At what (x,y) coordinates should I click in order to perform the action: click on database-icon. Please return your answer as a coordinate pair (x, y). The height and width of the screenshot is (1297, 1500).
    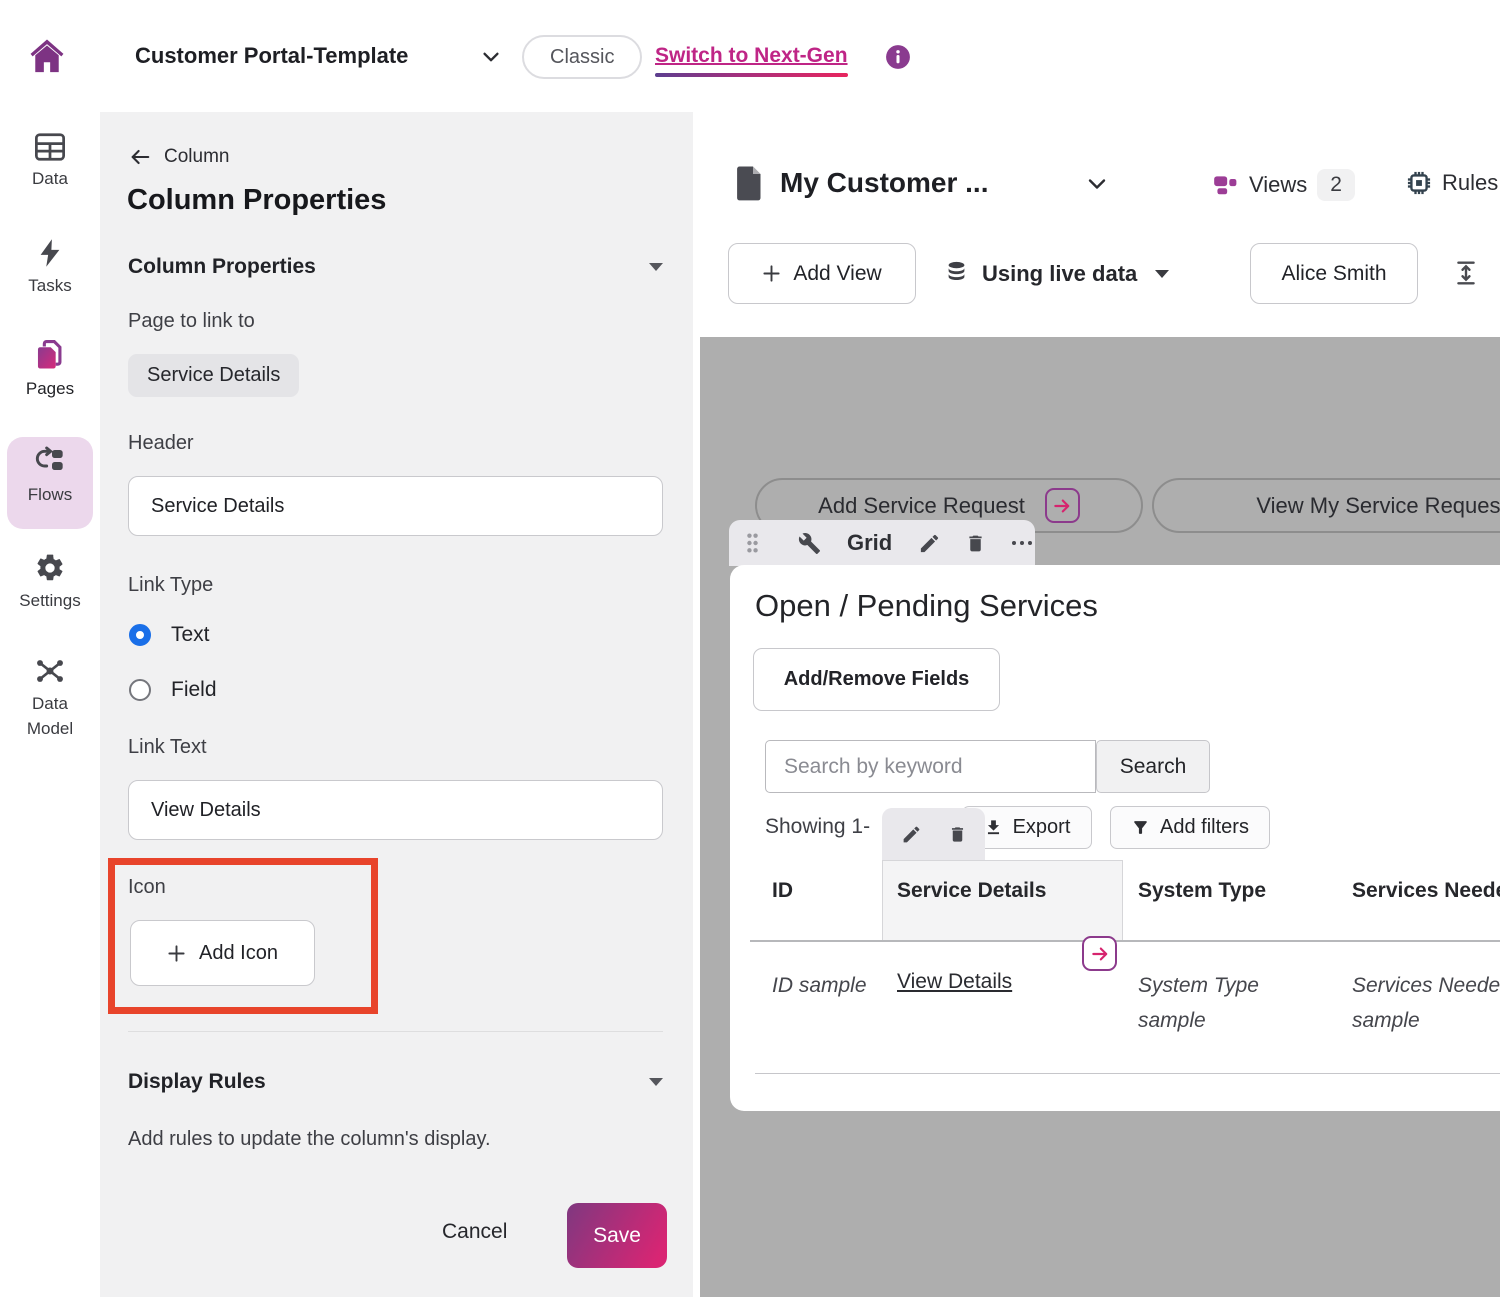
    Looking at the image, I should click on (956, 273).